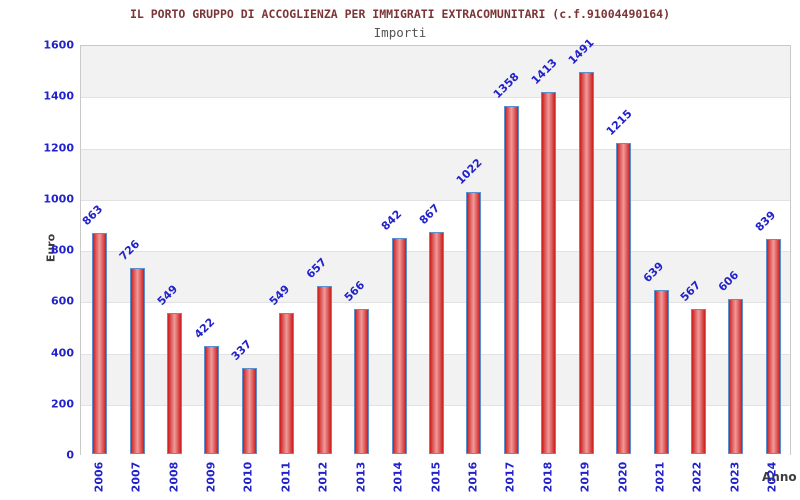  What do you see at coordinates (586, 263) in the screenshot?
I see `bar-2019` at bounding box center [586, 263].